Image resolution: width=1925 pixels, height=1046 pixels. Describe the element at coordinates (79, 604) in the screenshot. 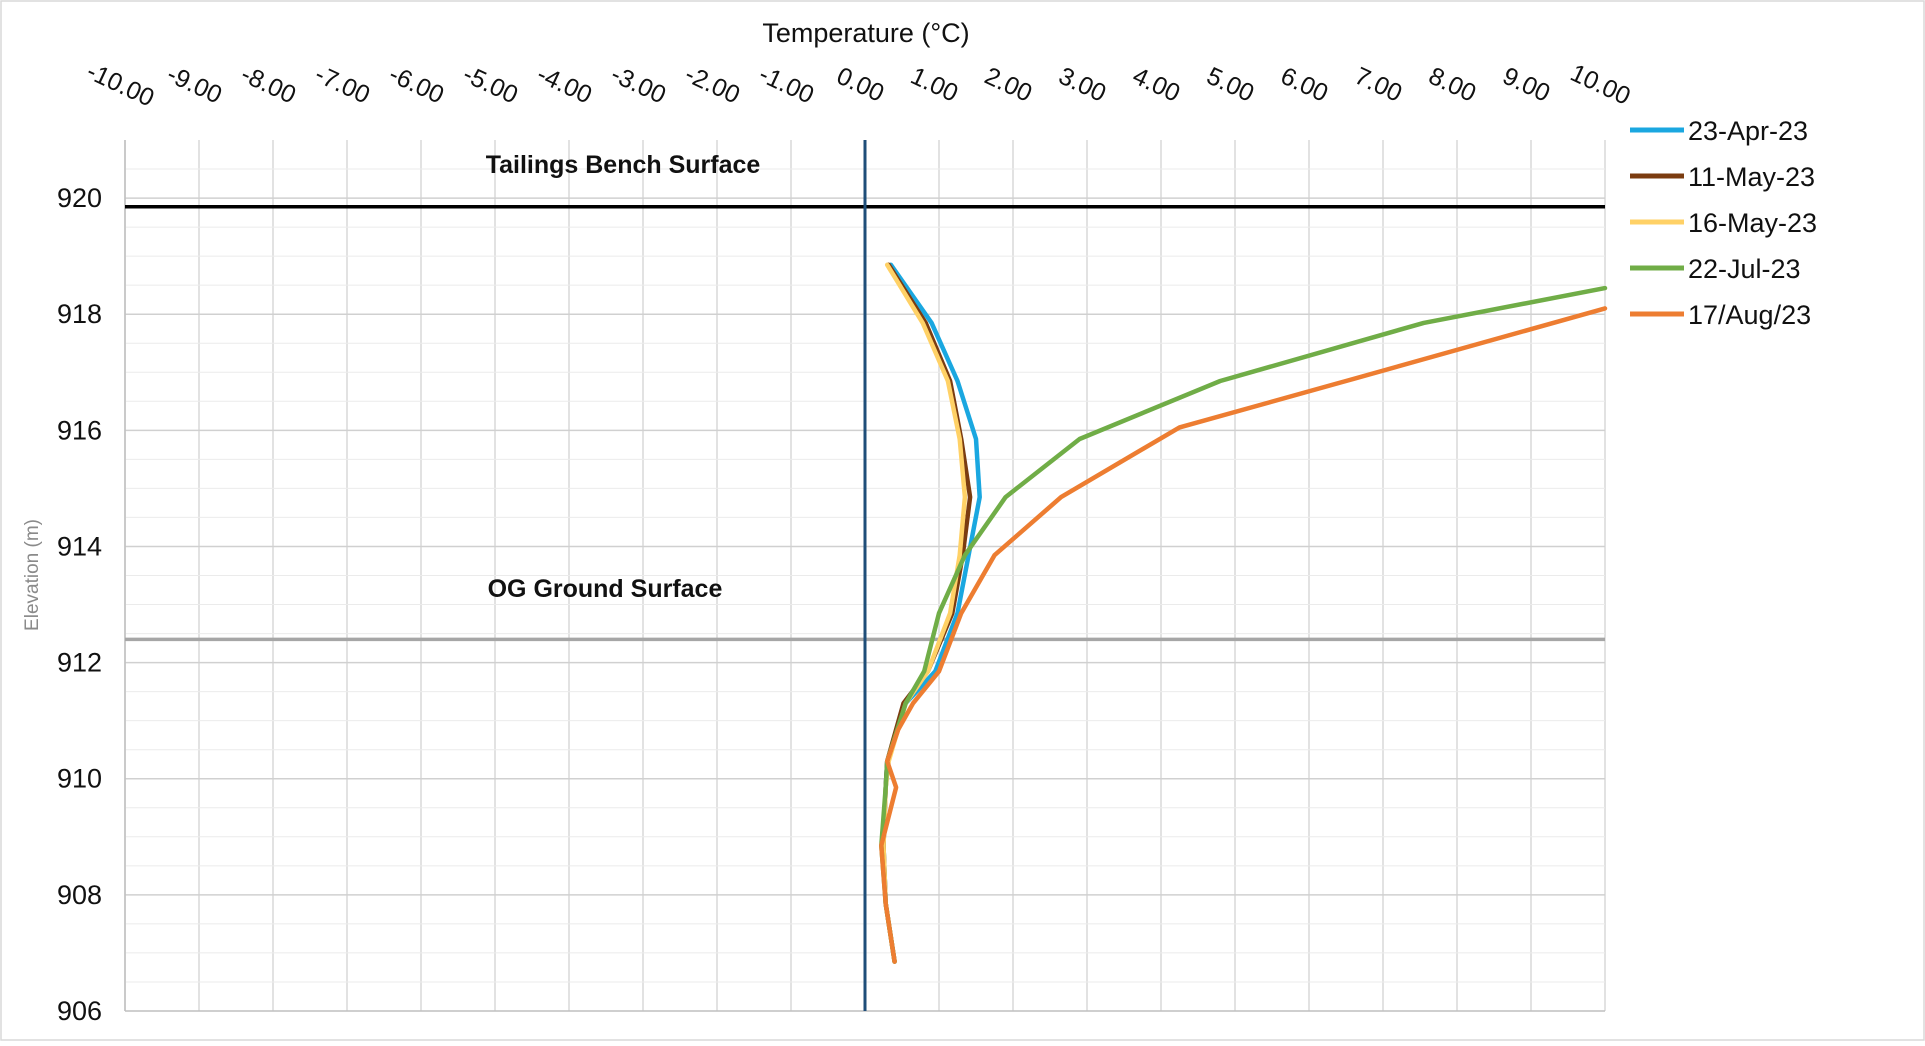

I see `y-tick-labels: 906 908 910 912 914 916 918 920` at that location.